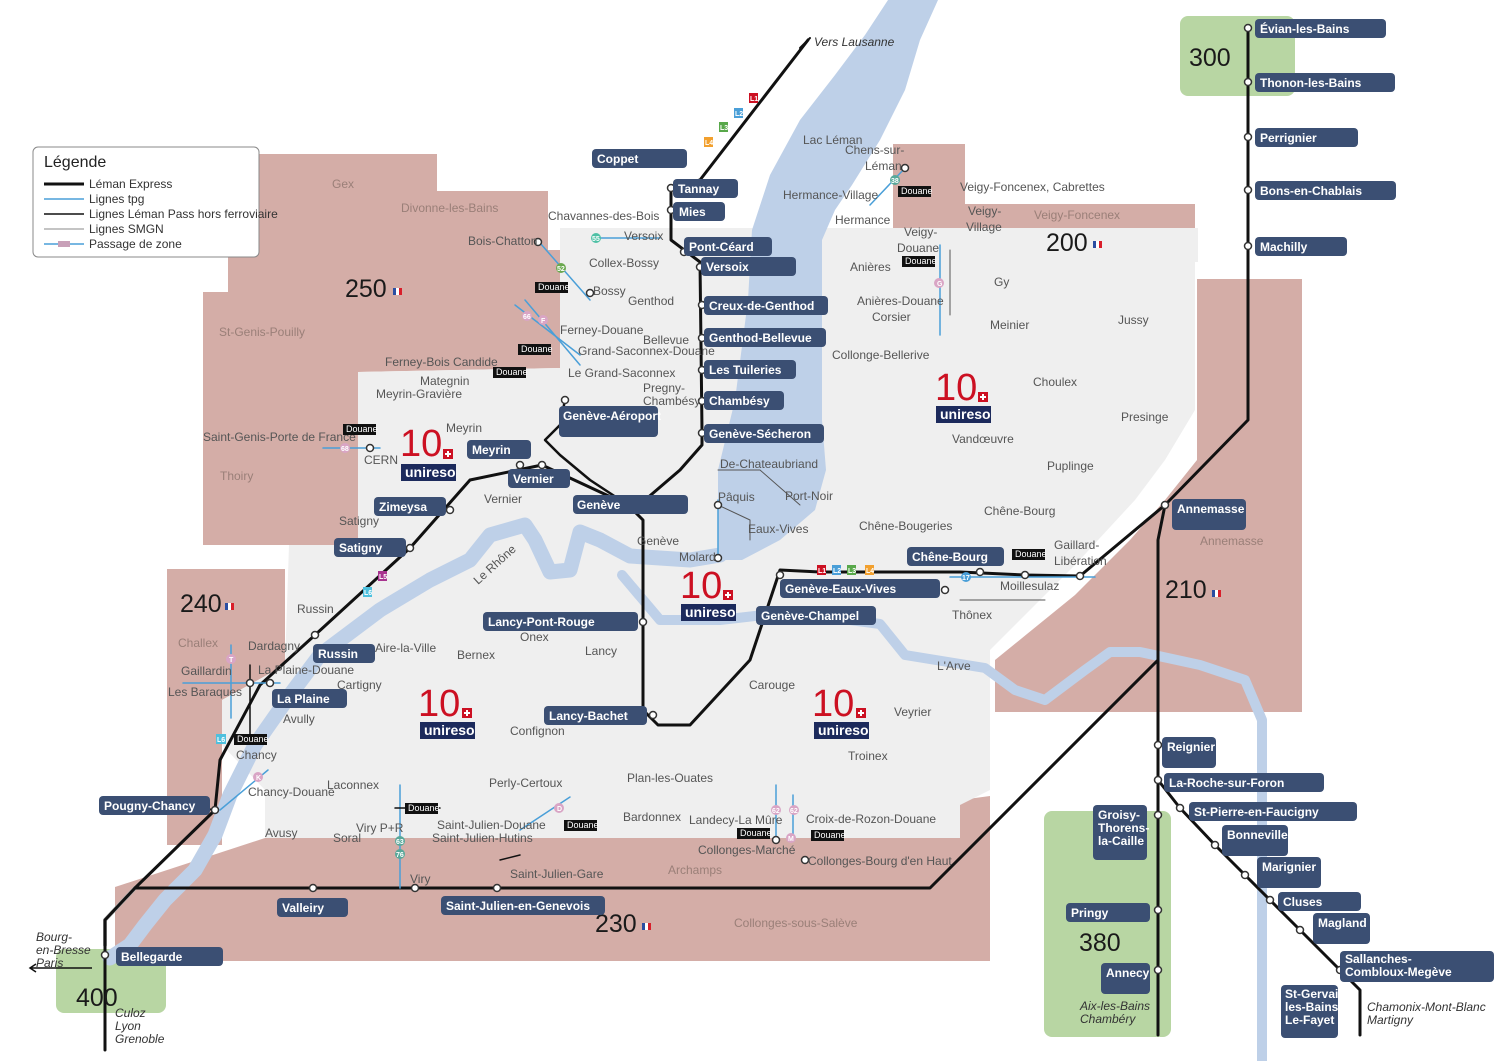 This screenshot has height=1061, width=1500. I want to click on unireso-badge-3: 10 unireso, so click(708, 593).